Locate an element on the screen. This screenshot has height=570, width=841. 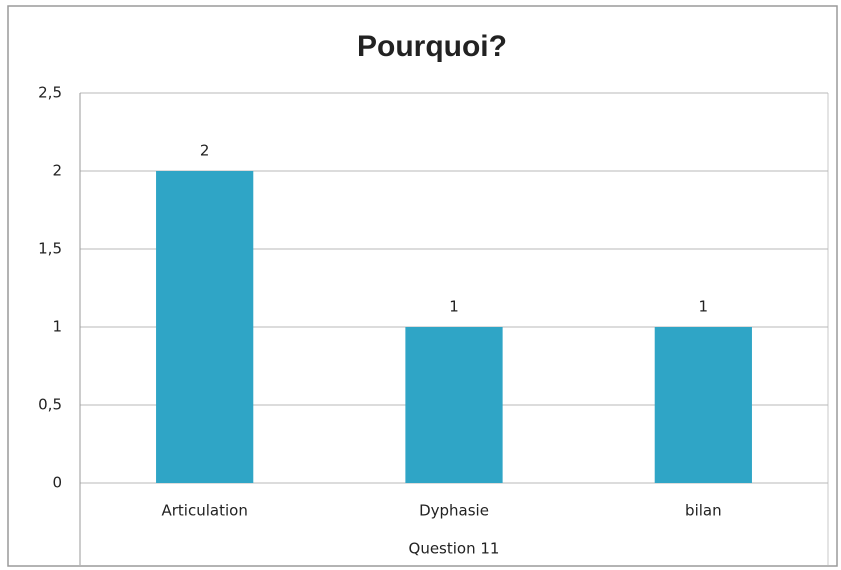
x-axis-label: Question 11 is located at coordinates (454, 549).